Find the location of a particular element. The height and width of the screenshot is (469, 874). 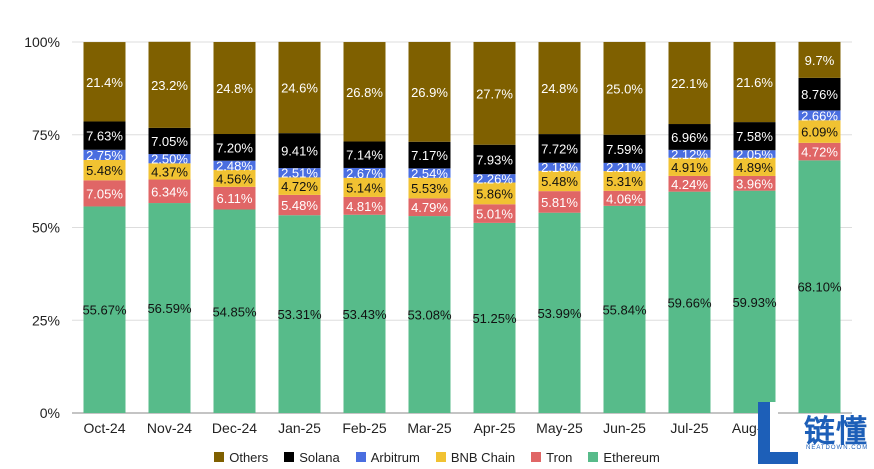

y-tick-label: 25% is located at coordinates (46, 320).